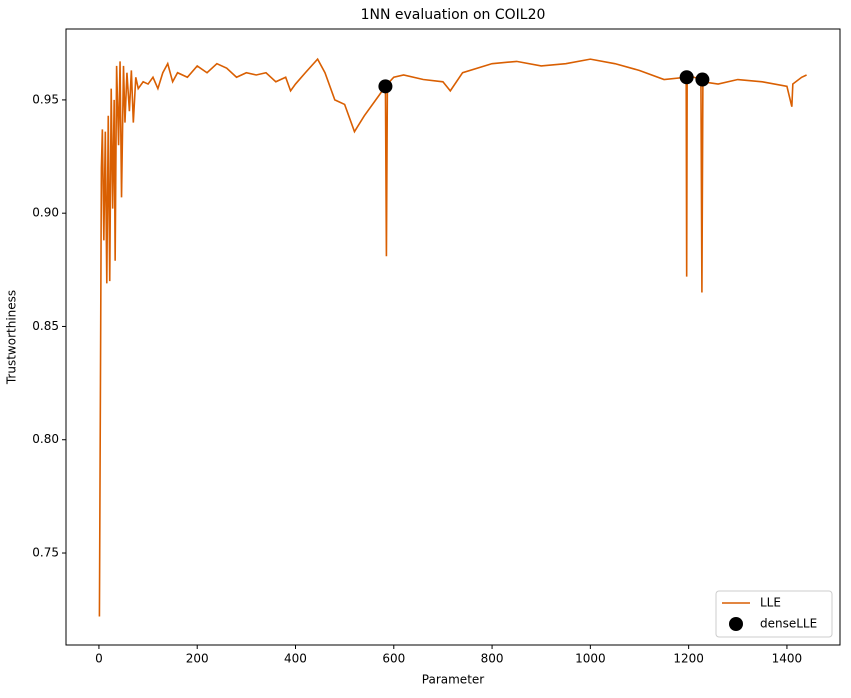  I want to click on legend-label: denseLLE, so click(788, 624).